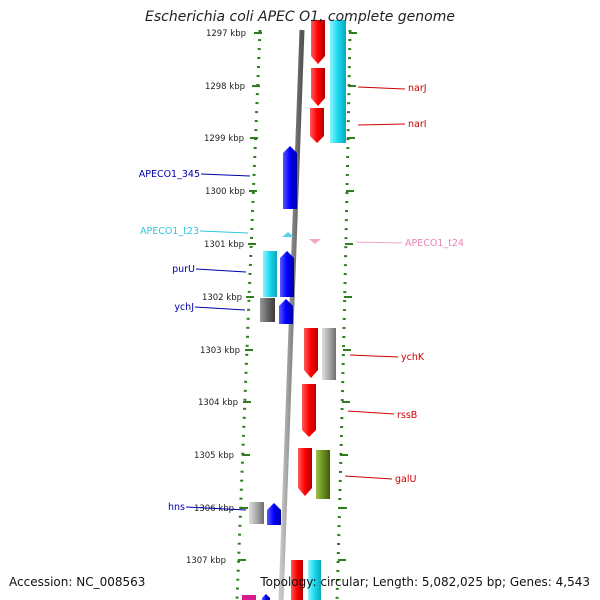 Image resolution: width=600 pixels, height=600 pixels. What do you see at coordinates (287, 274) in the screenshot?
I see `gene-purU` at bounding box center [287, 274].